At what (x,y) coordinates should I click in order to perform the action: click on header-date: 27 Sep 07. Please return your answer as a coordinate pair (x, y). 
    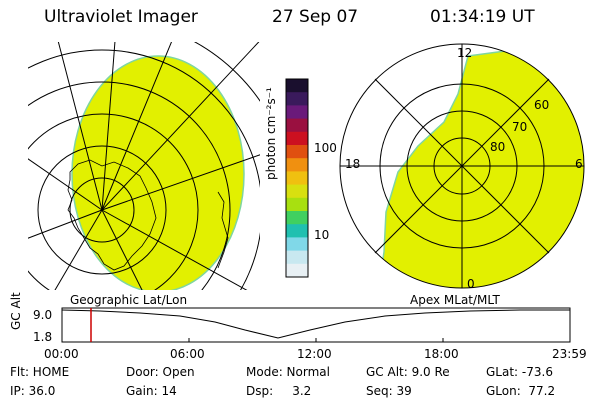
    Looking at the image, I should click on (315, 17).